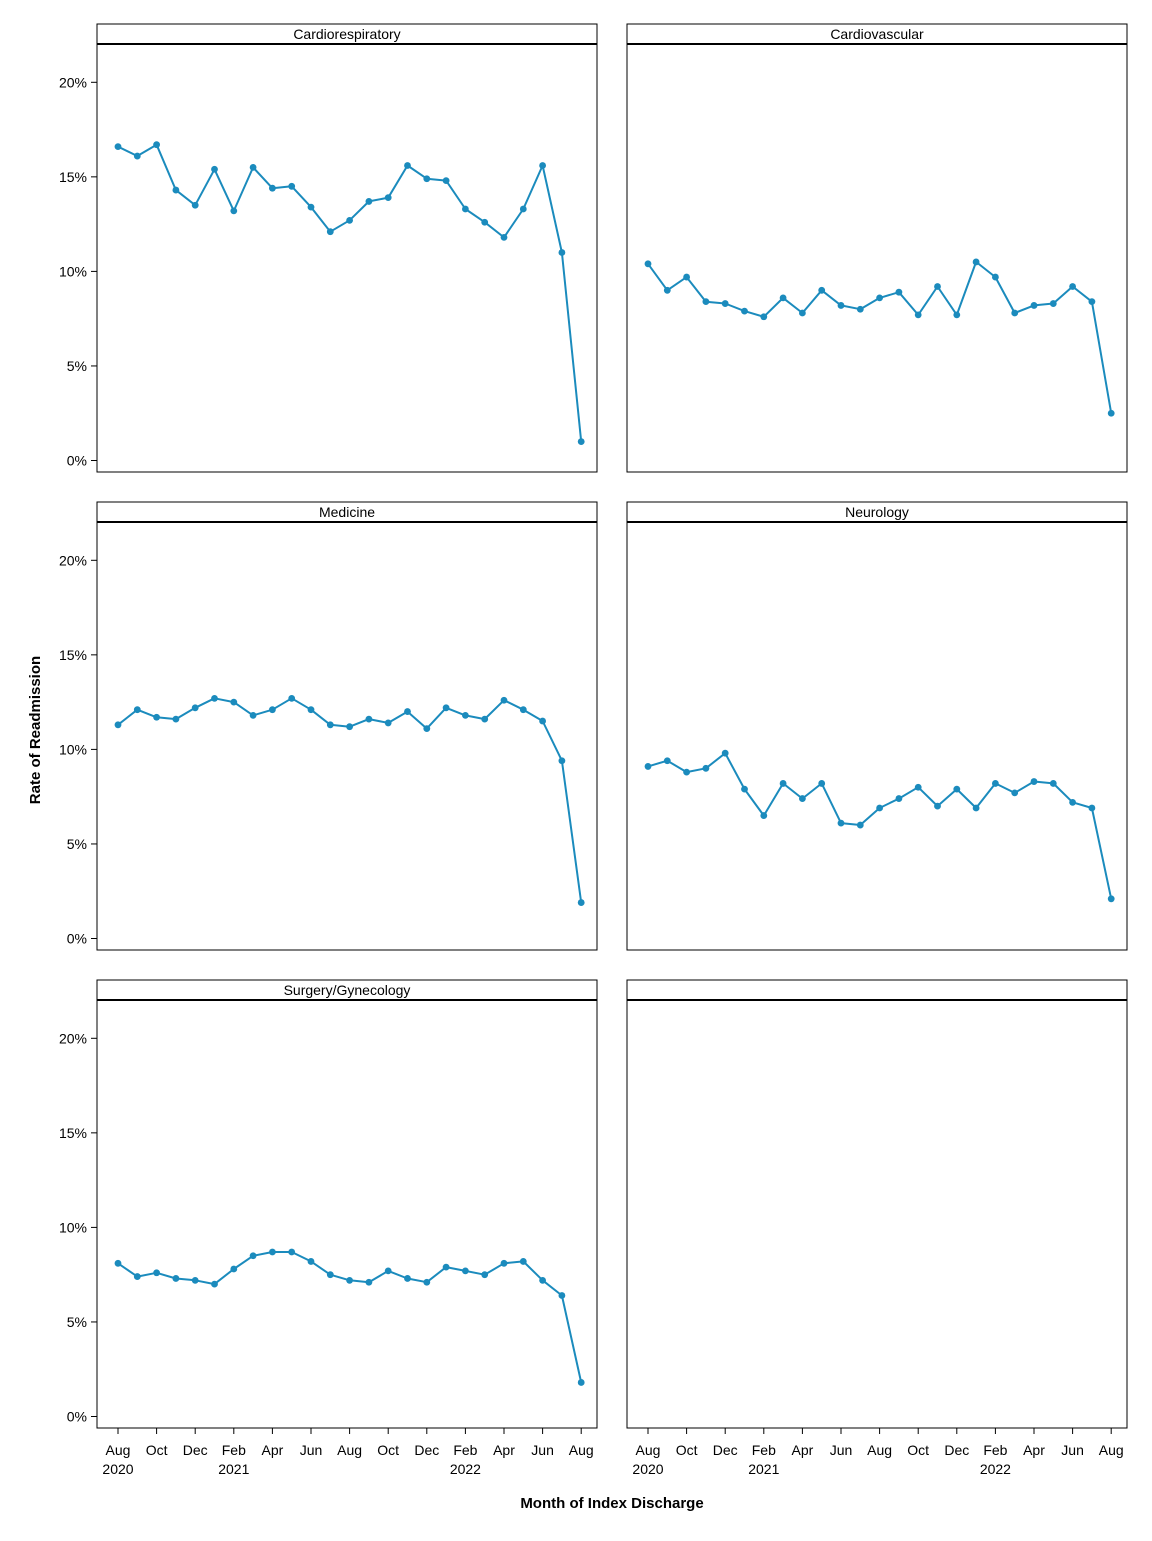 The image size is (1152, 1541). Describe the element at coordinates (346, 34) in the screenshot. I see `panel-strip-label: Cardiorespiratory` at that location.